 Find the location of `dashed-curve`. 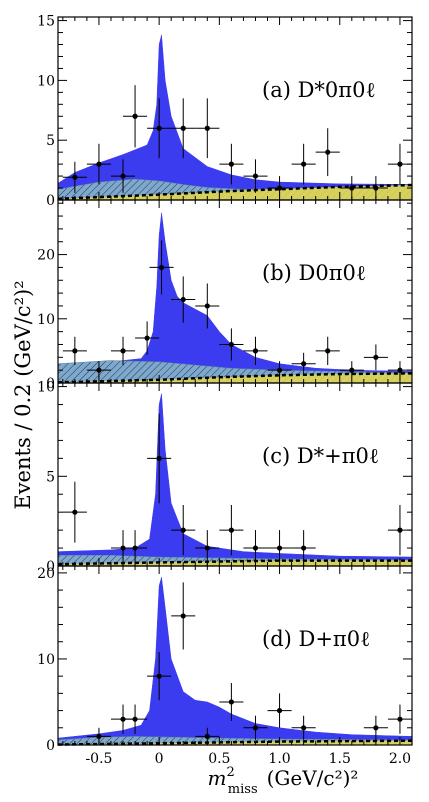

dashed-curve is located at coordinates (235, 378).